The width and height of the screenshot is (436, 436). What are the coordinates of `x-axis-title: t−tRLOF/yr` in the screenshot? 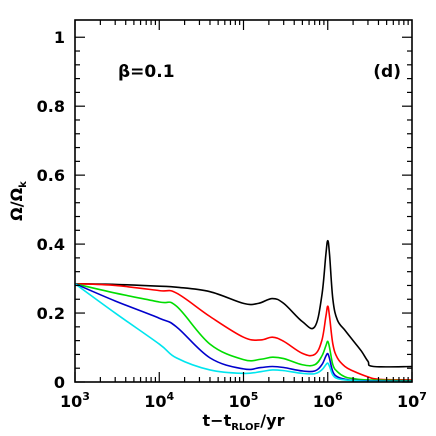 It's located at (244, 422).